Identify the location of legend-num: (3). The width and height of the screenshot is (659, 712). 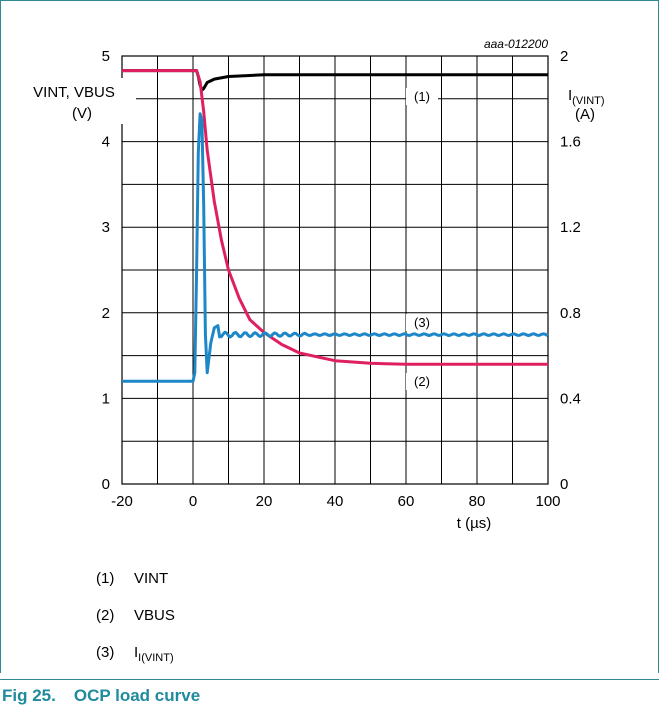
(105, 652).